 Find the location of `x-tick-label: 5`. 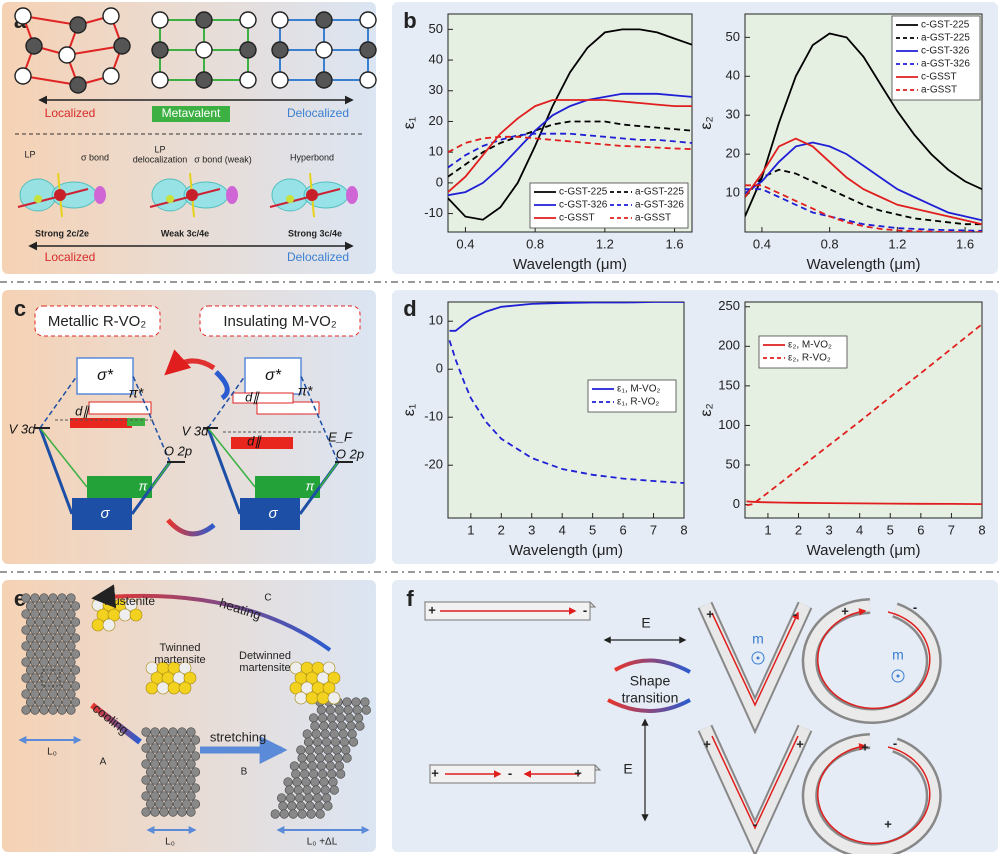

x-tick-label: 5 is located at coordinates (592, 529).